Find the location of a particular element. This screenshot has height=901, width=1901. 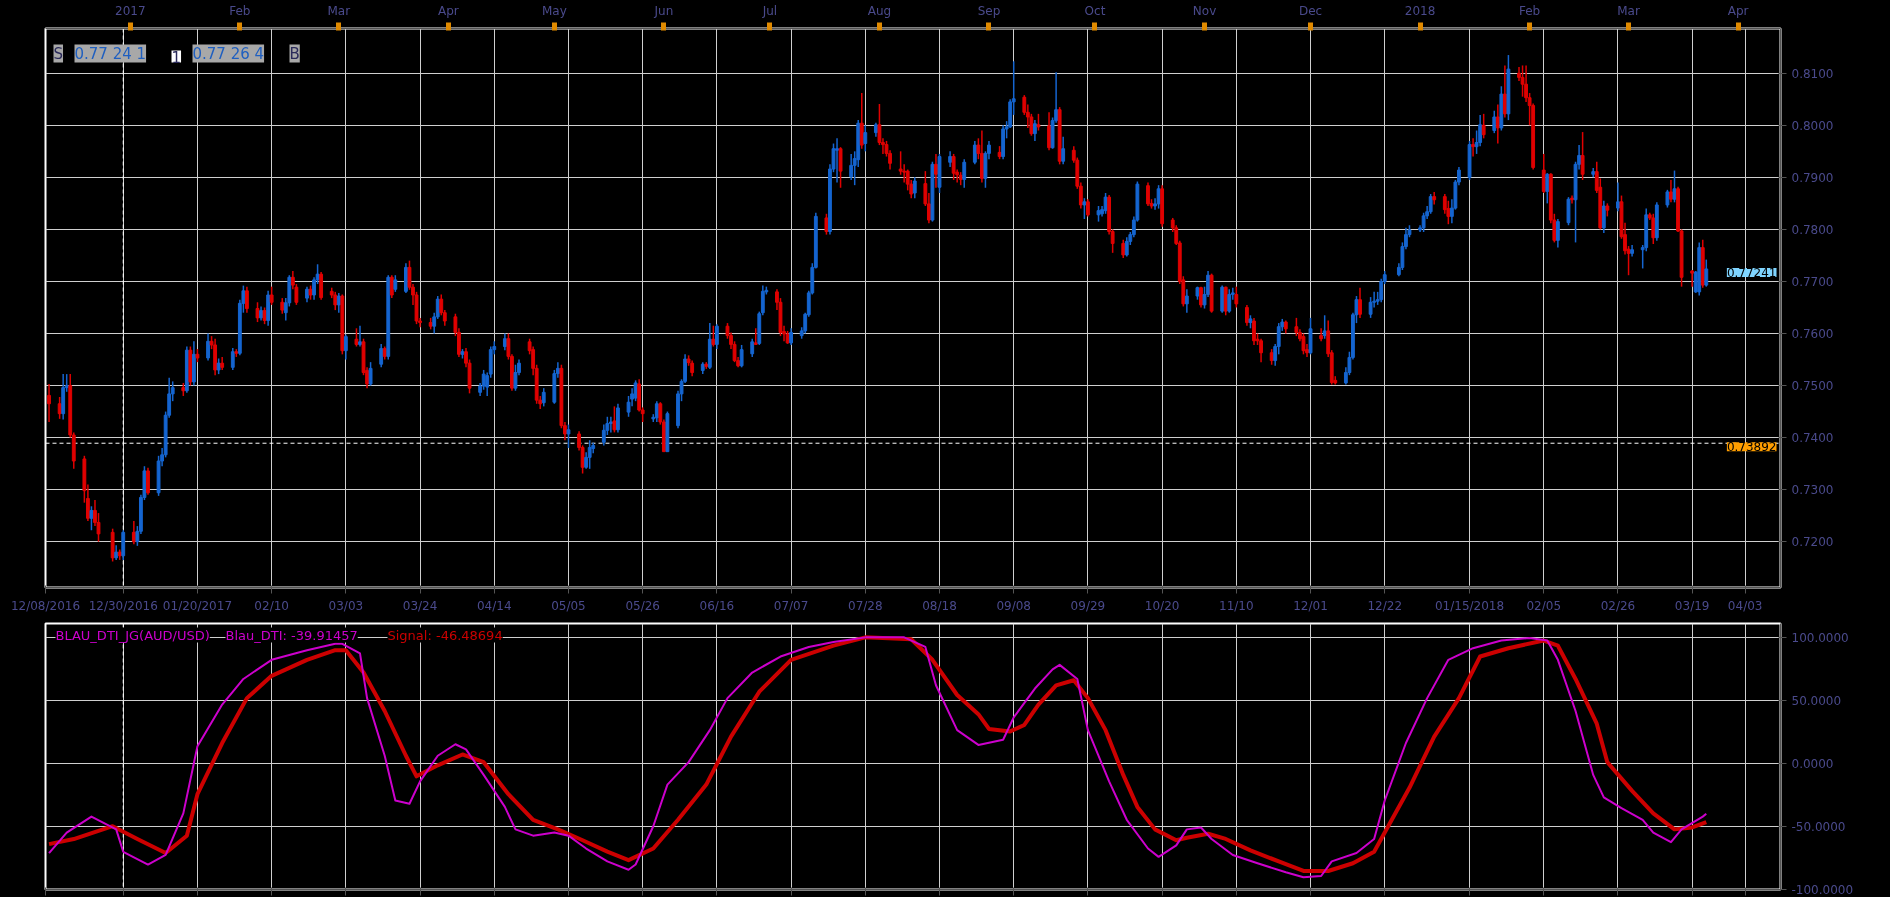

y-tick-label: 0.7900 is located at coordinates (1812, 177).